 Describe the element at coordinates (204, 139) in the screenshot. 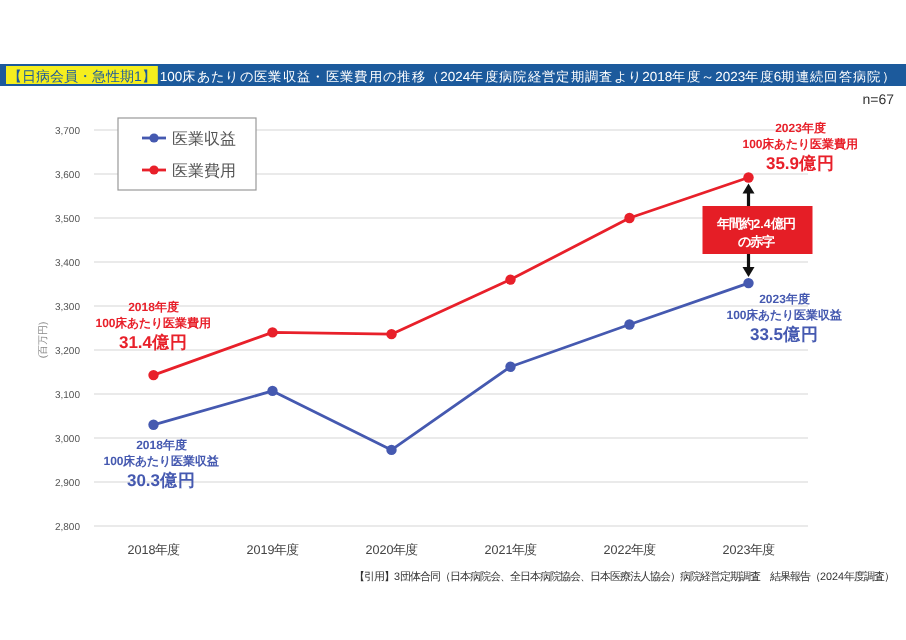

I see `legend-label: 医業収益` at that location.